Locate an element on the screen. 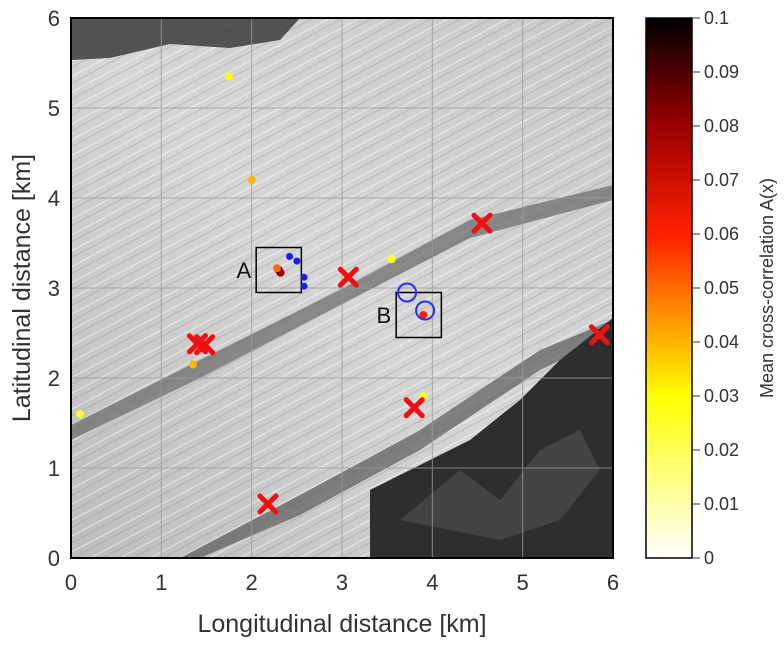 Image resolution: width=784 pixels, height=645 pixels. colorbar-tick-label: 0 is located at coordinates (709, 558).